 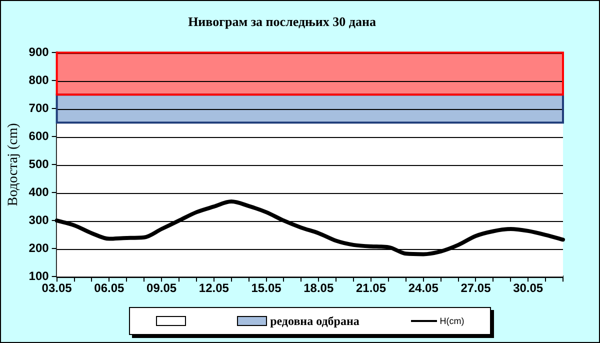 What do you see at coordinates (266, 288) in the screenshot?
I see `x-tick-label: 15.05` at bounding box center [266, 288].